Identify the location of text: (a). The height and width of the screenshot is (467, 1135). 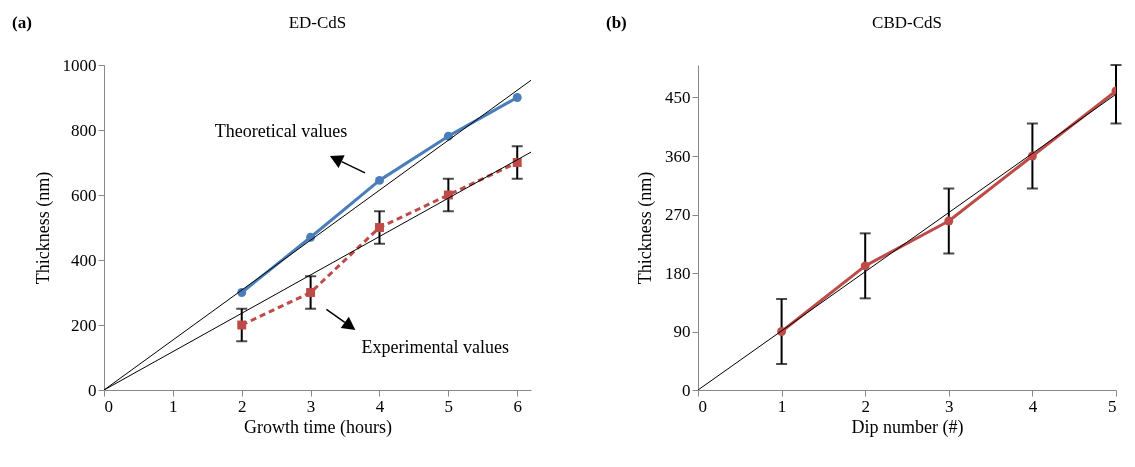
(22, 22).